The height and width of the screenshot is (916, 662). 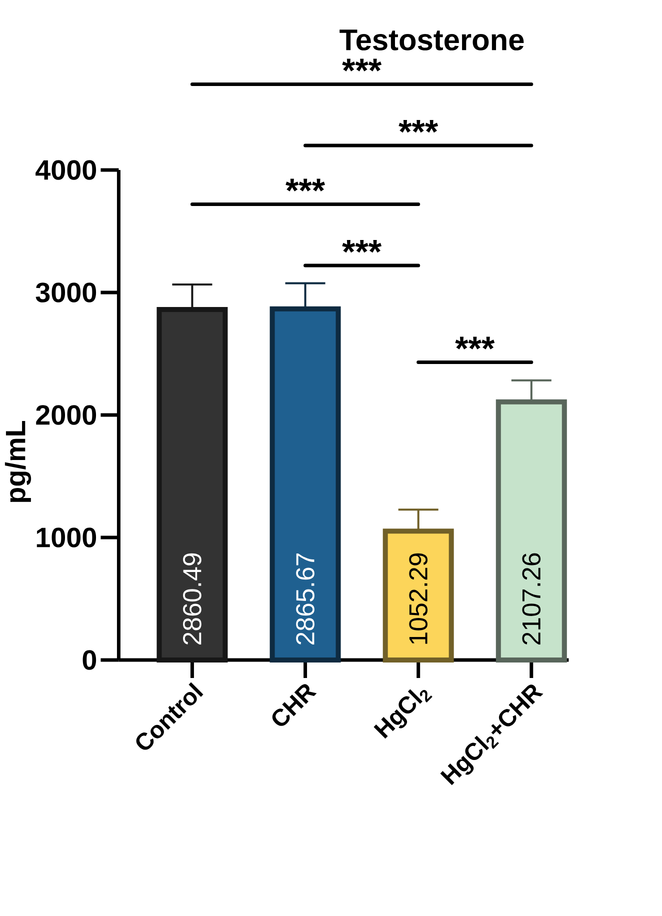 I want to click on data-label: 2860.49, so click(x=192, y=598).